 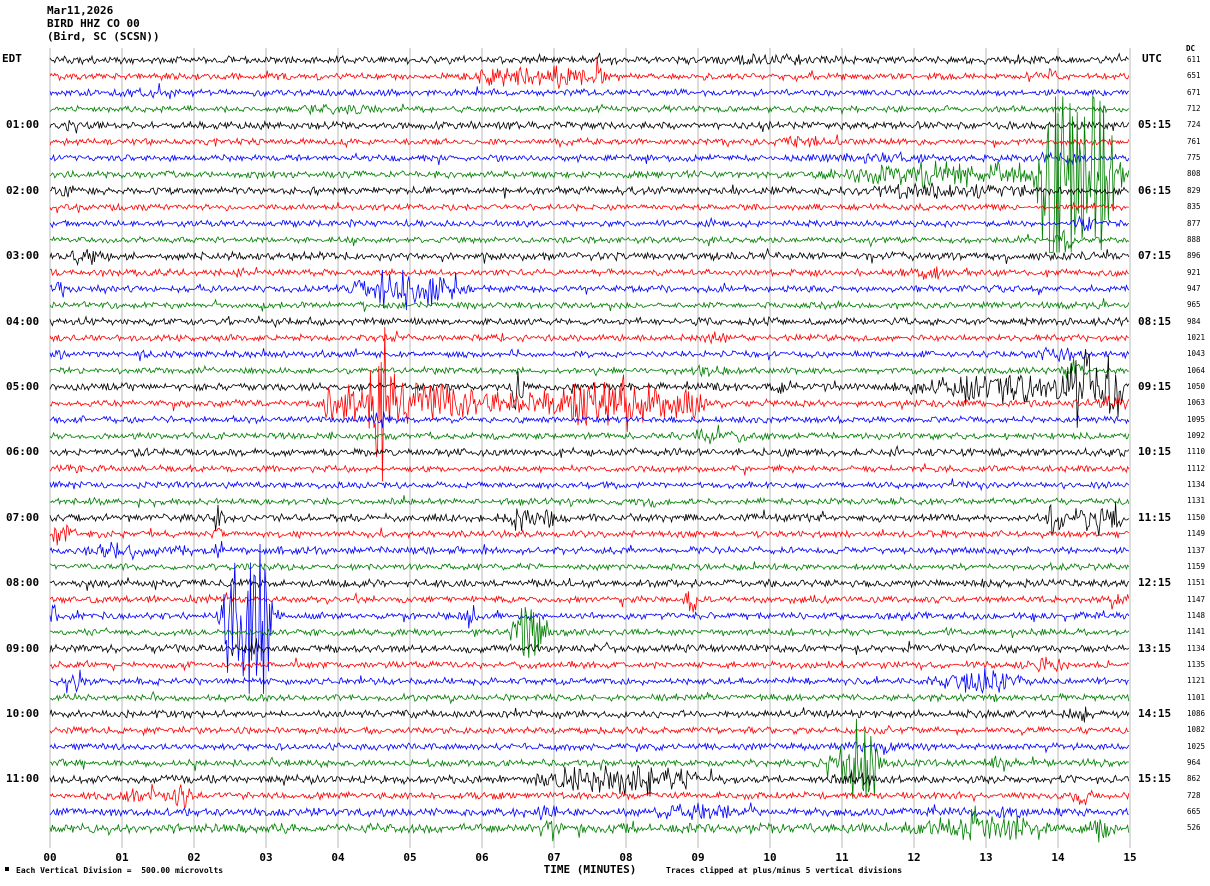 What do you see at coordinates (554, 857) in the screenshot?
I see `x-tick-label: 07` at bounding box center [554, 857].